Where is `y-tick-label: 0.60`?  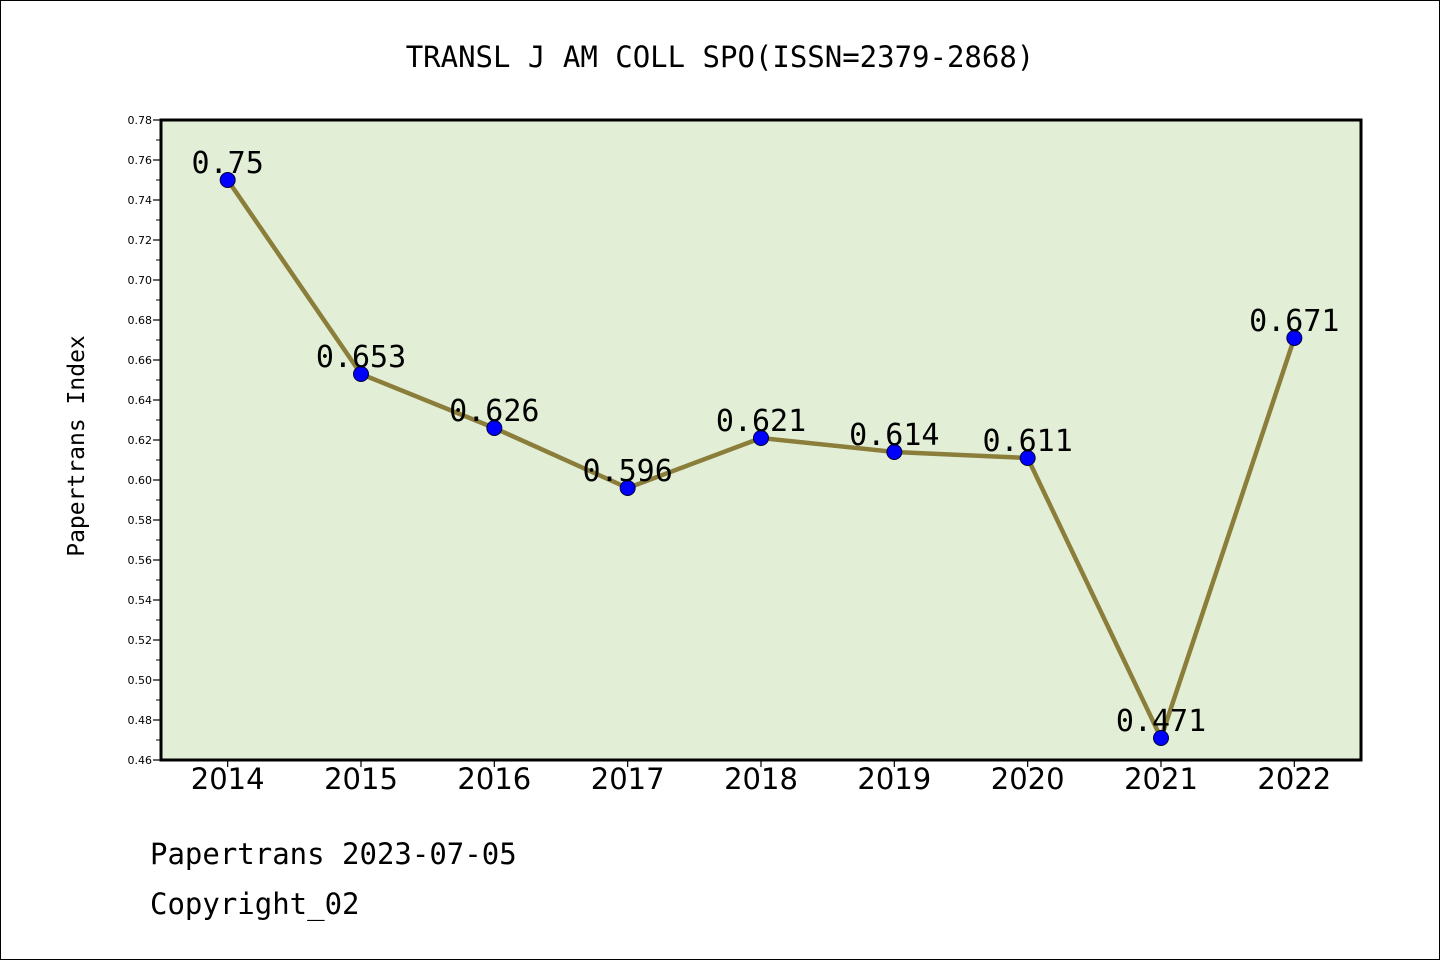
y-tick-label: 0.60 is located at coordinates (140, 480).